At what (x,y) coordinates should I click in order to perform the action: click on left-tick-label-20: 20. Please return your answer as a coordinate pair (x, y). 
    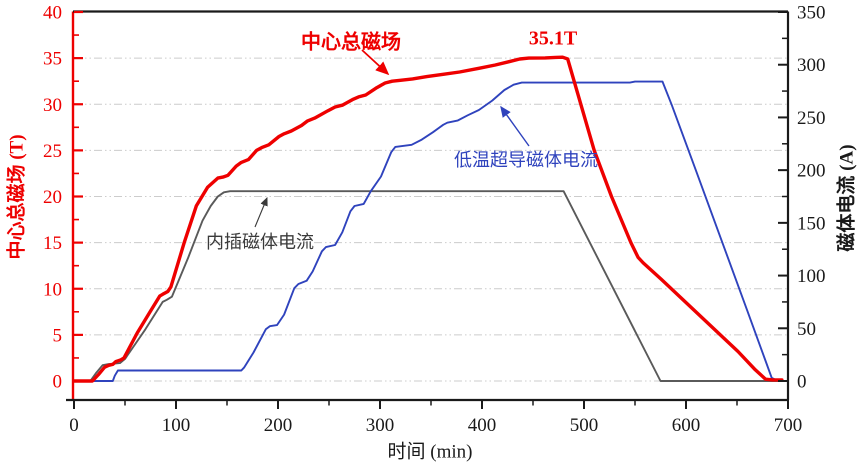
    Looking at the image, I should click on (52, 197).